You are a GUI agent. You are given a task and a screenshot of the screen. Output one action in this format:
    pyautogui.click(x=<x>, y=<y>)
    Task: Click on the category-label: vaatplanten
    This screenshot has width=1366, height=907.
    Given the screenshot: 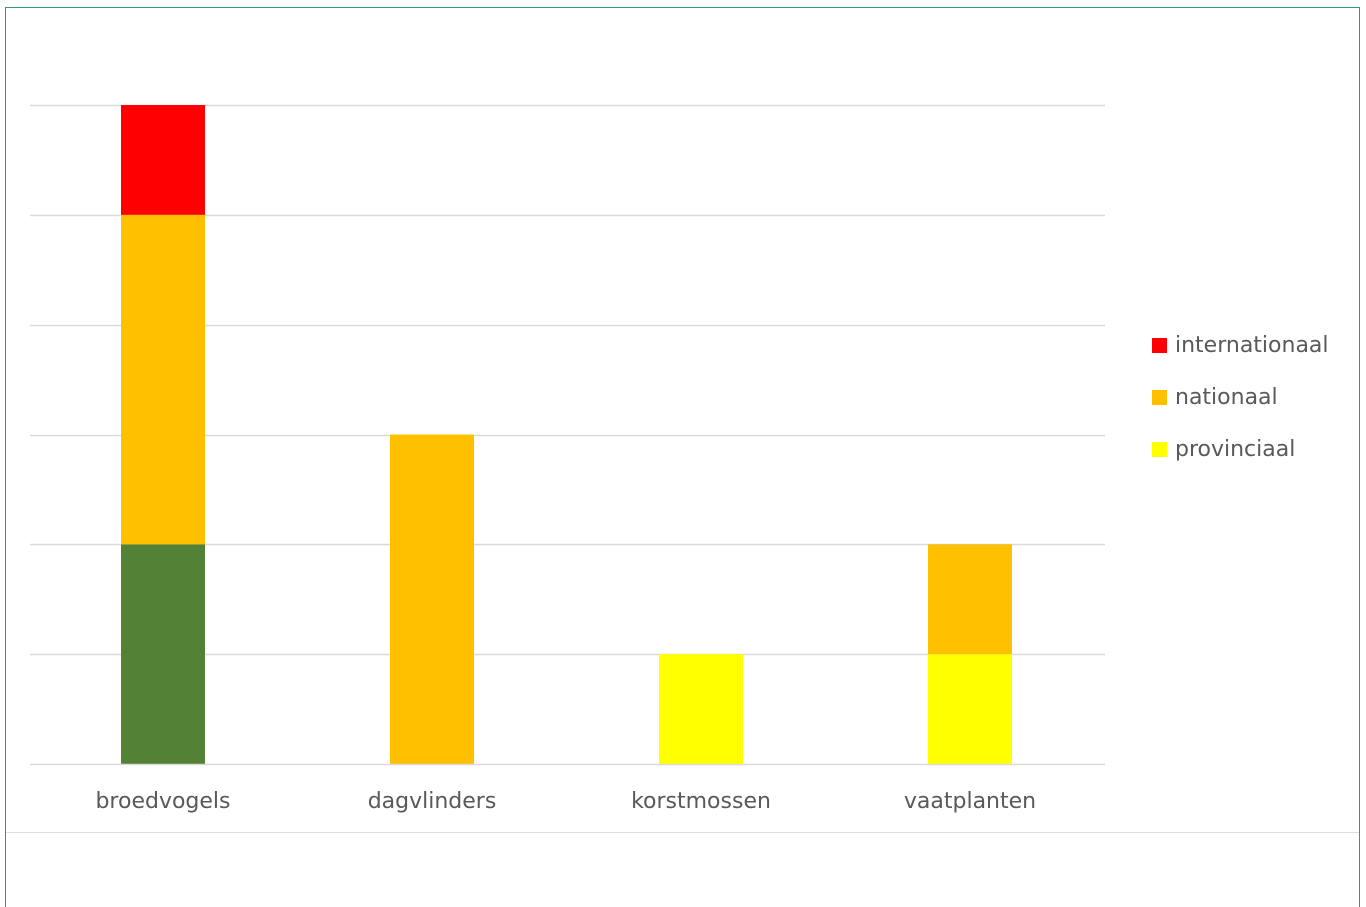 What is the action you would take?
    pyautogui.click(x=970, y=801)
    